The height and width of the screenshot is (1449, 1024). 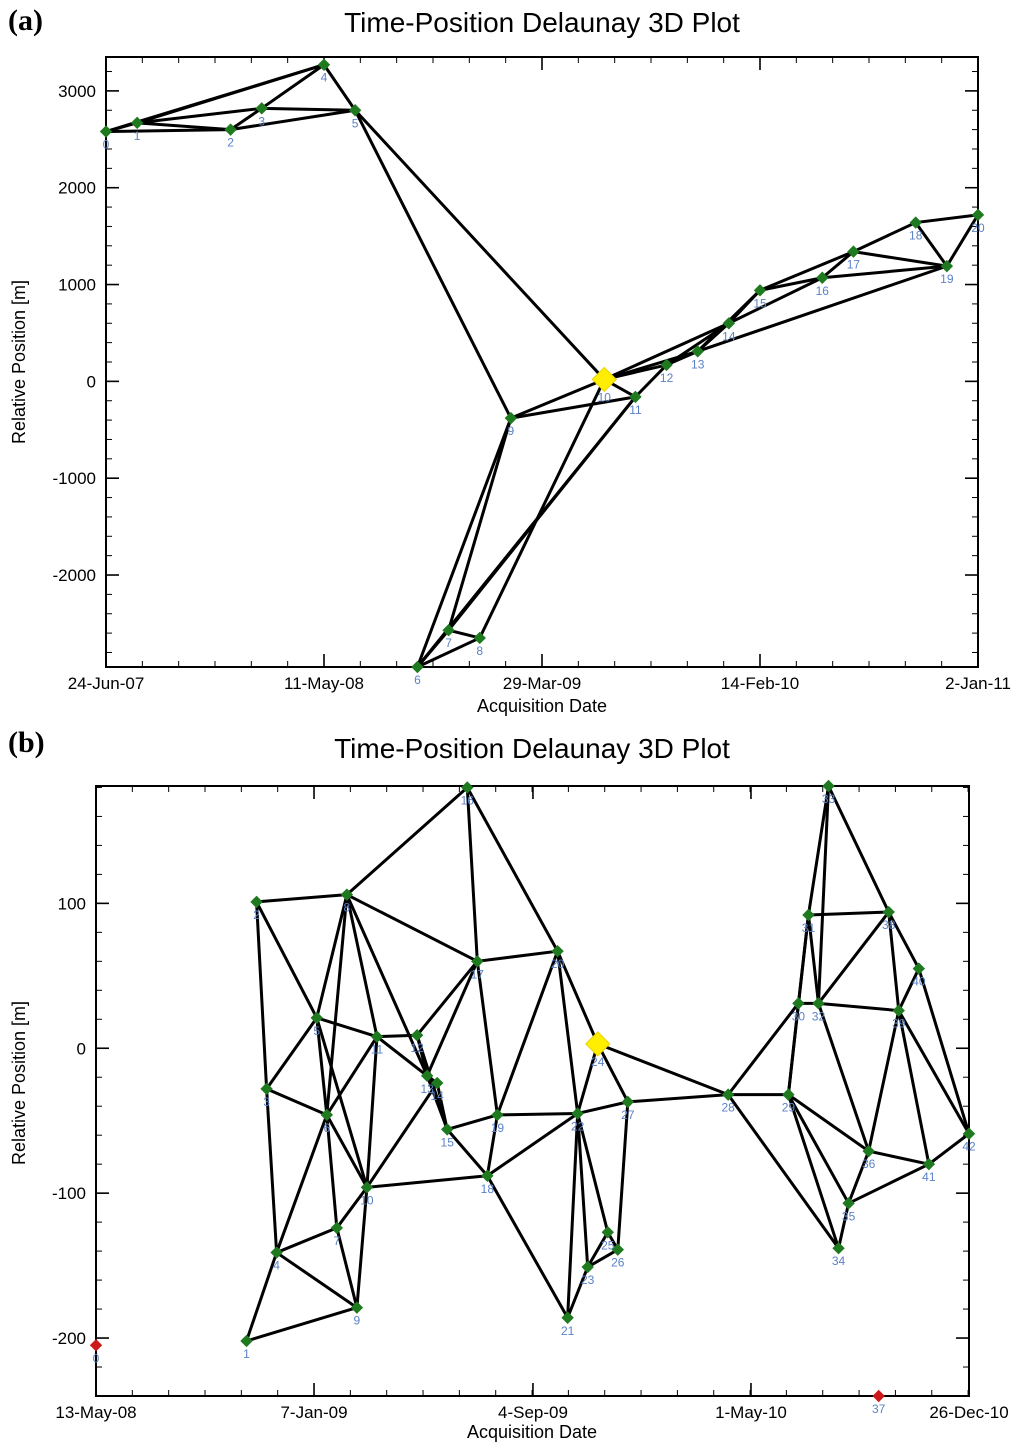 I want to click on acquisition-label: 8, so click(x=347, y=908).